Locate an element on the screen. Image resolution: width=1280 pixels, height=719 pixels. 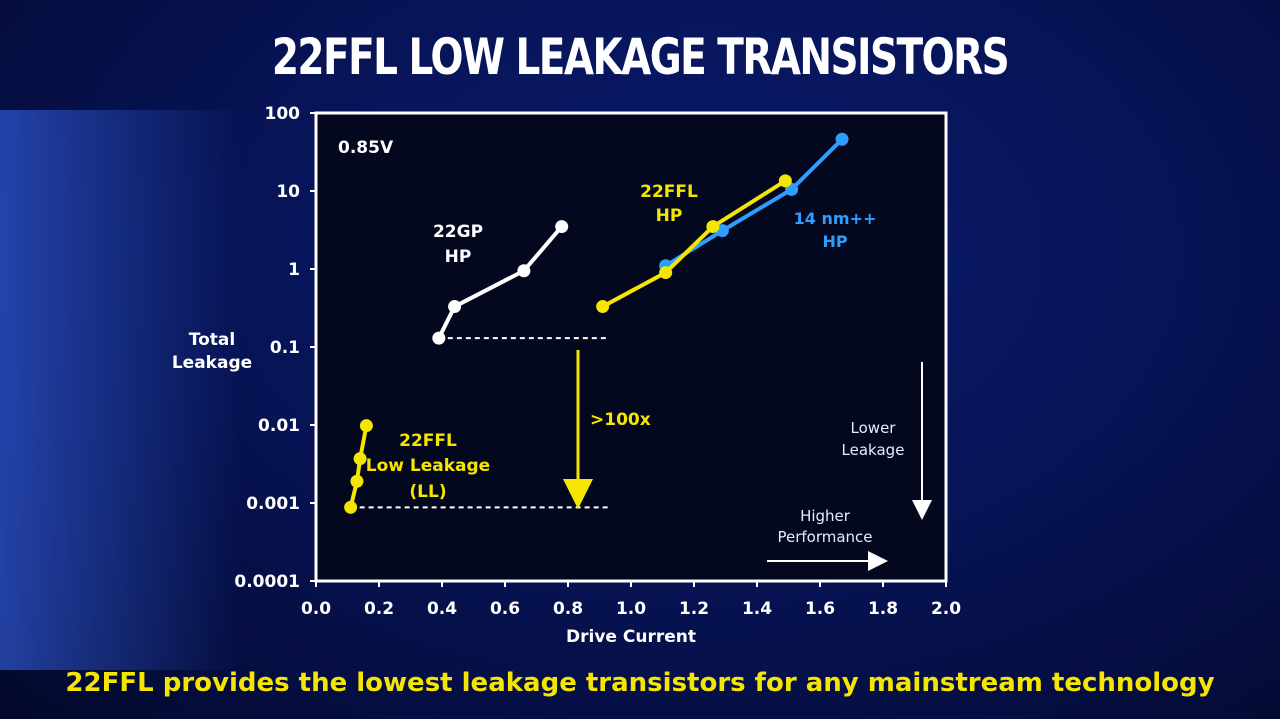
y-axis-label-line2: Leakage is located at coordinates (212, 363).